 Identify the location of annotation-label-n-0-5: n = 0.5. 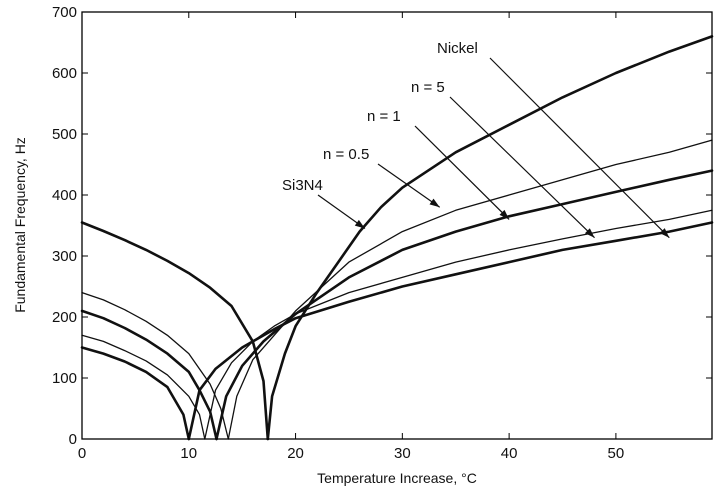
(346, 154).